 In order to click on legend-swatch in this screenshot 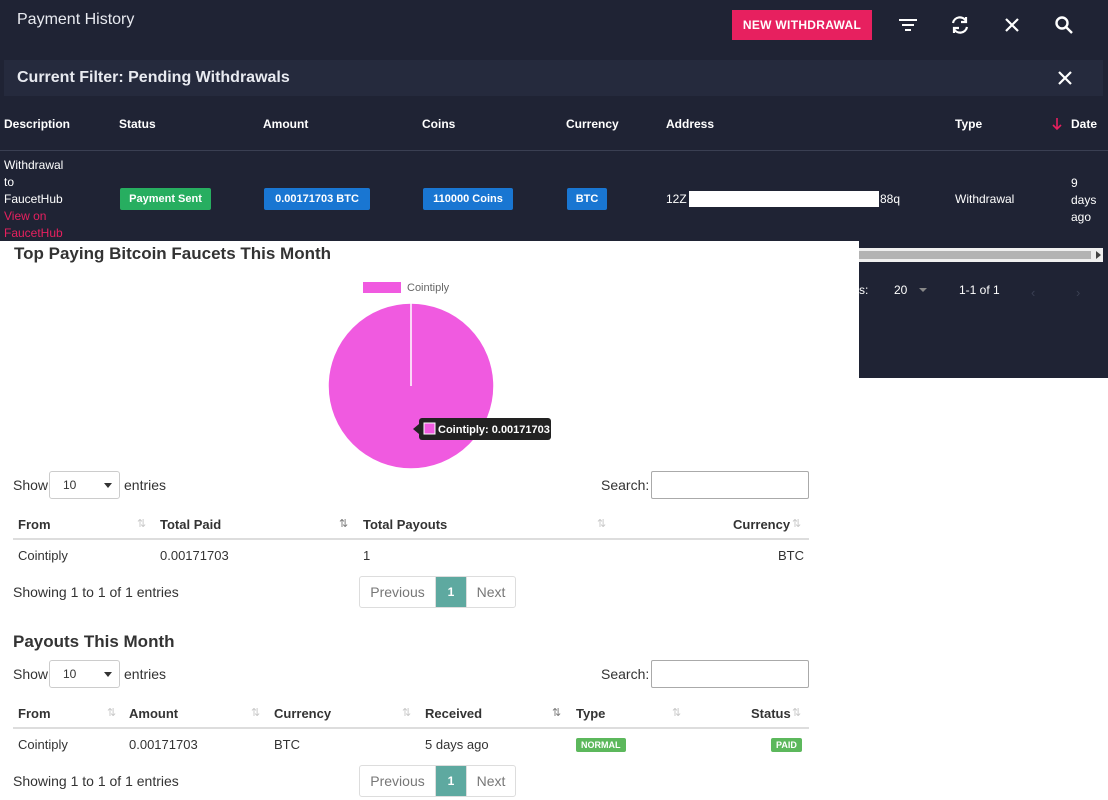, I will do `click(382, 287)`.